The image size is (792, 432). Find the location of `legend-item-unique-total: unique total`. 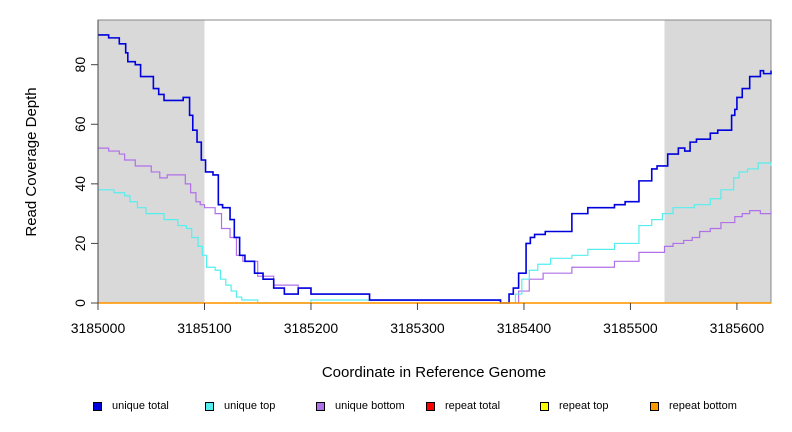

legend-item-unique-total: unique total is located at coordinates (131, 406).